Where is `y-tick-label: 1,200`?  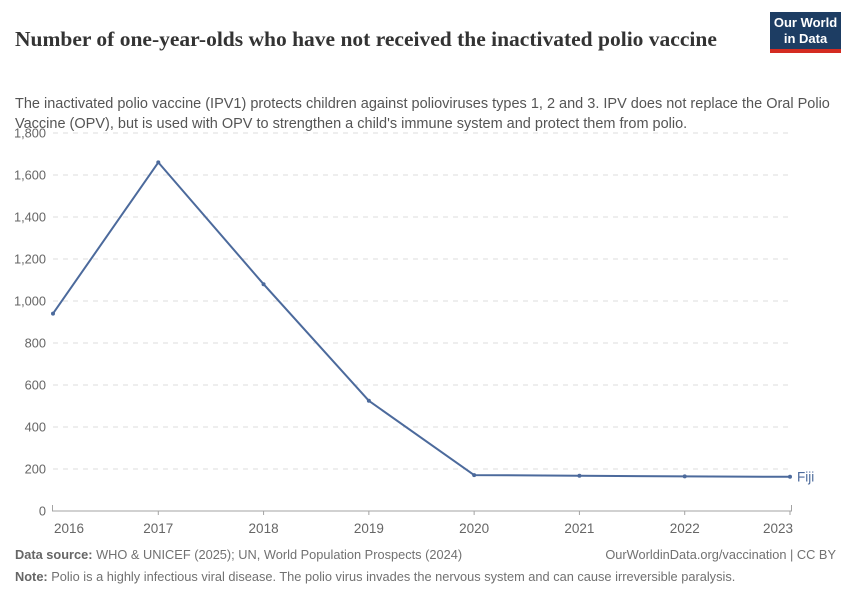
y-tick-label: 1,200 is located at coordinates (30, 259).